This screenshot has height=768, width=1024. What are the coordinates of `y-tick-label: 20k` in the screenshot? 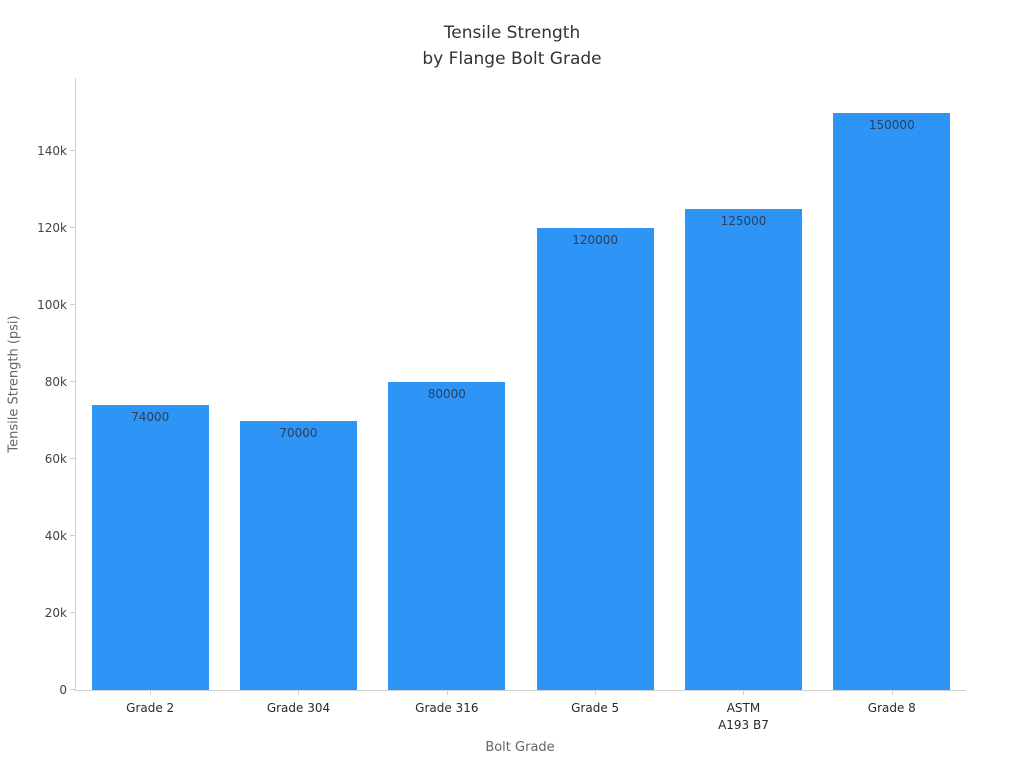 It's located at (55, 612).